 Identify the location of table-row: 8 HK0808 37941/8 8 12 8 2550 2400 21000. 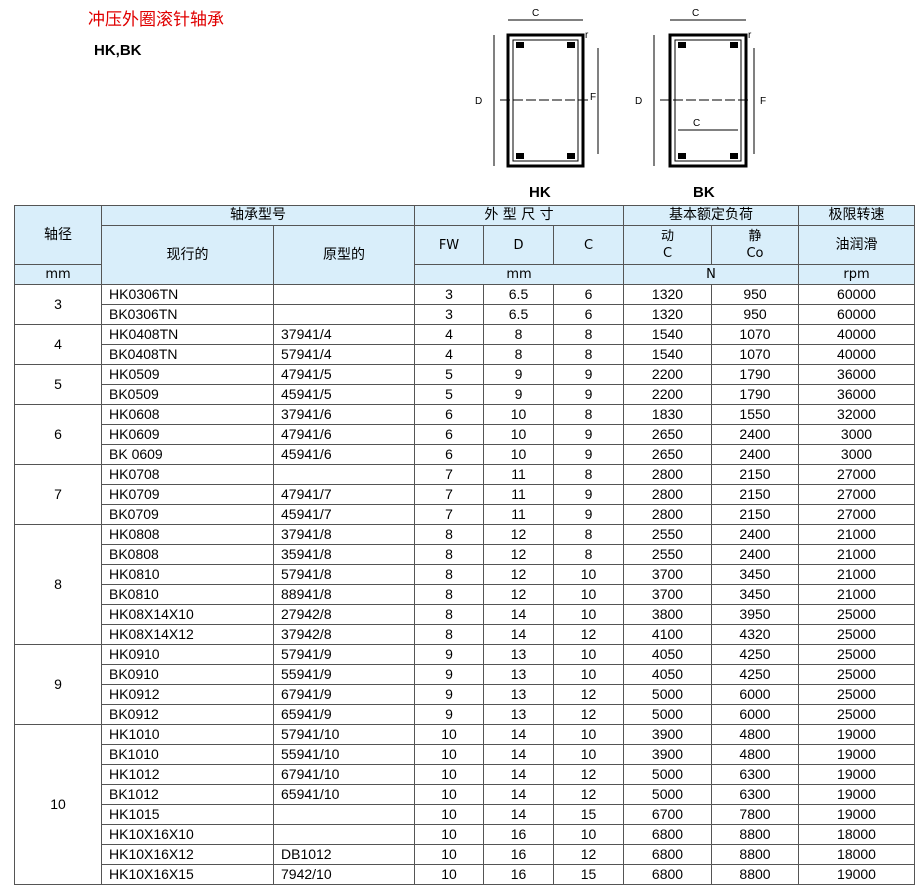
(464, 584).